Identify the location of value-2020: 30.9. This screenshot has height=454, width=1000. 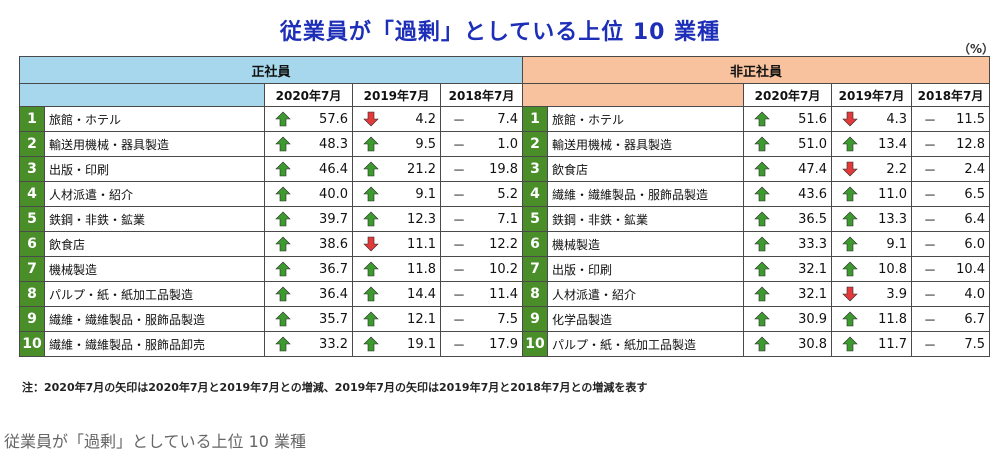
(813, 319).